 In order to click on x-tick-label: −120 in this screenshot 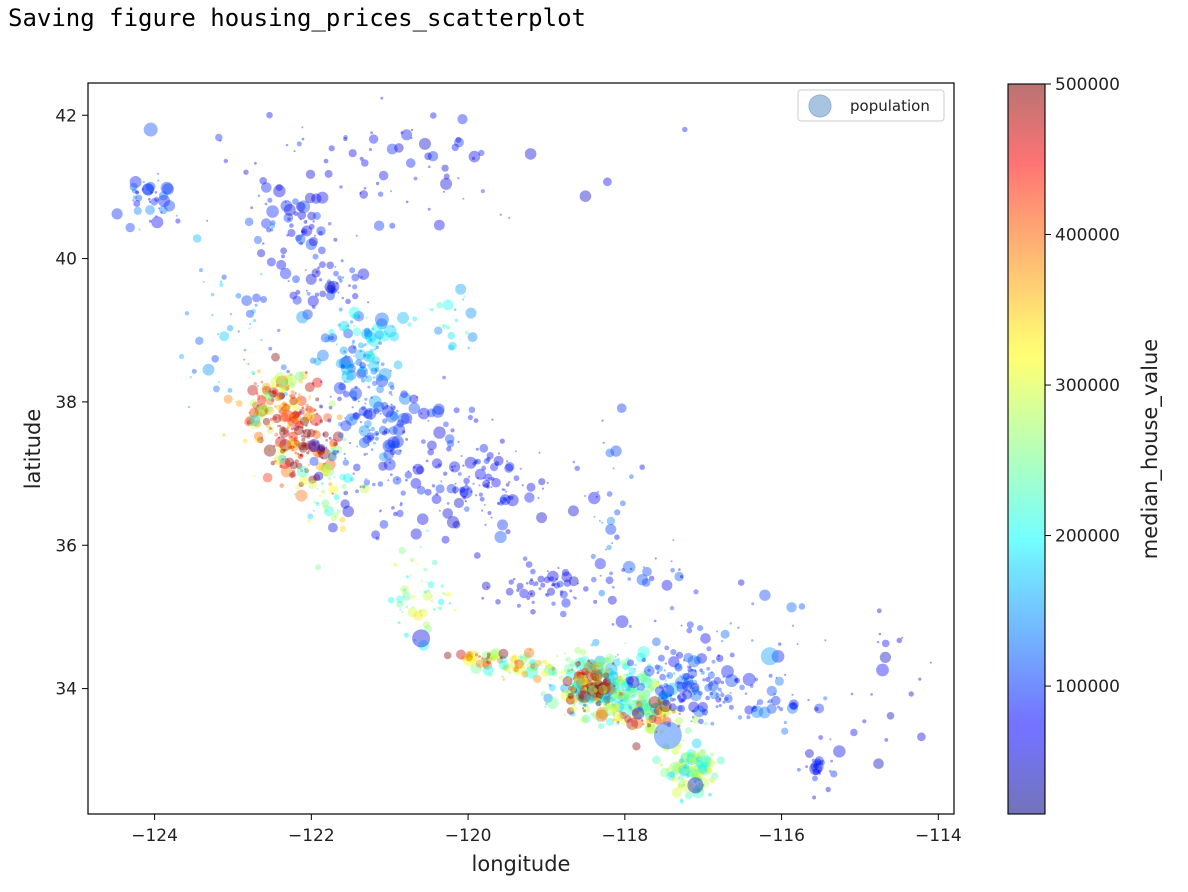, I will do `click(468, 836)`.